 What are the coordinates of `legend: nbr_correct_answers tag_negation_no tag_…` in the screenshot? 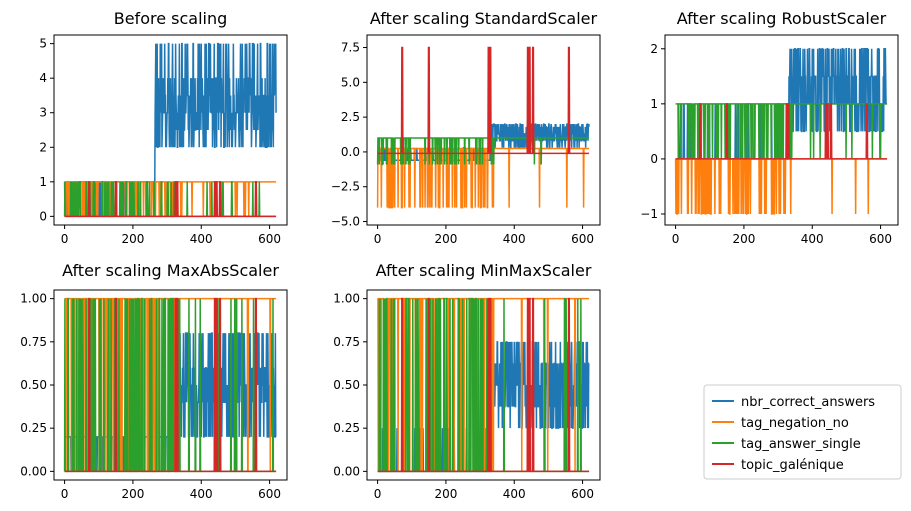 It's located at (802, 432).